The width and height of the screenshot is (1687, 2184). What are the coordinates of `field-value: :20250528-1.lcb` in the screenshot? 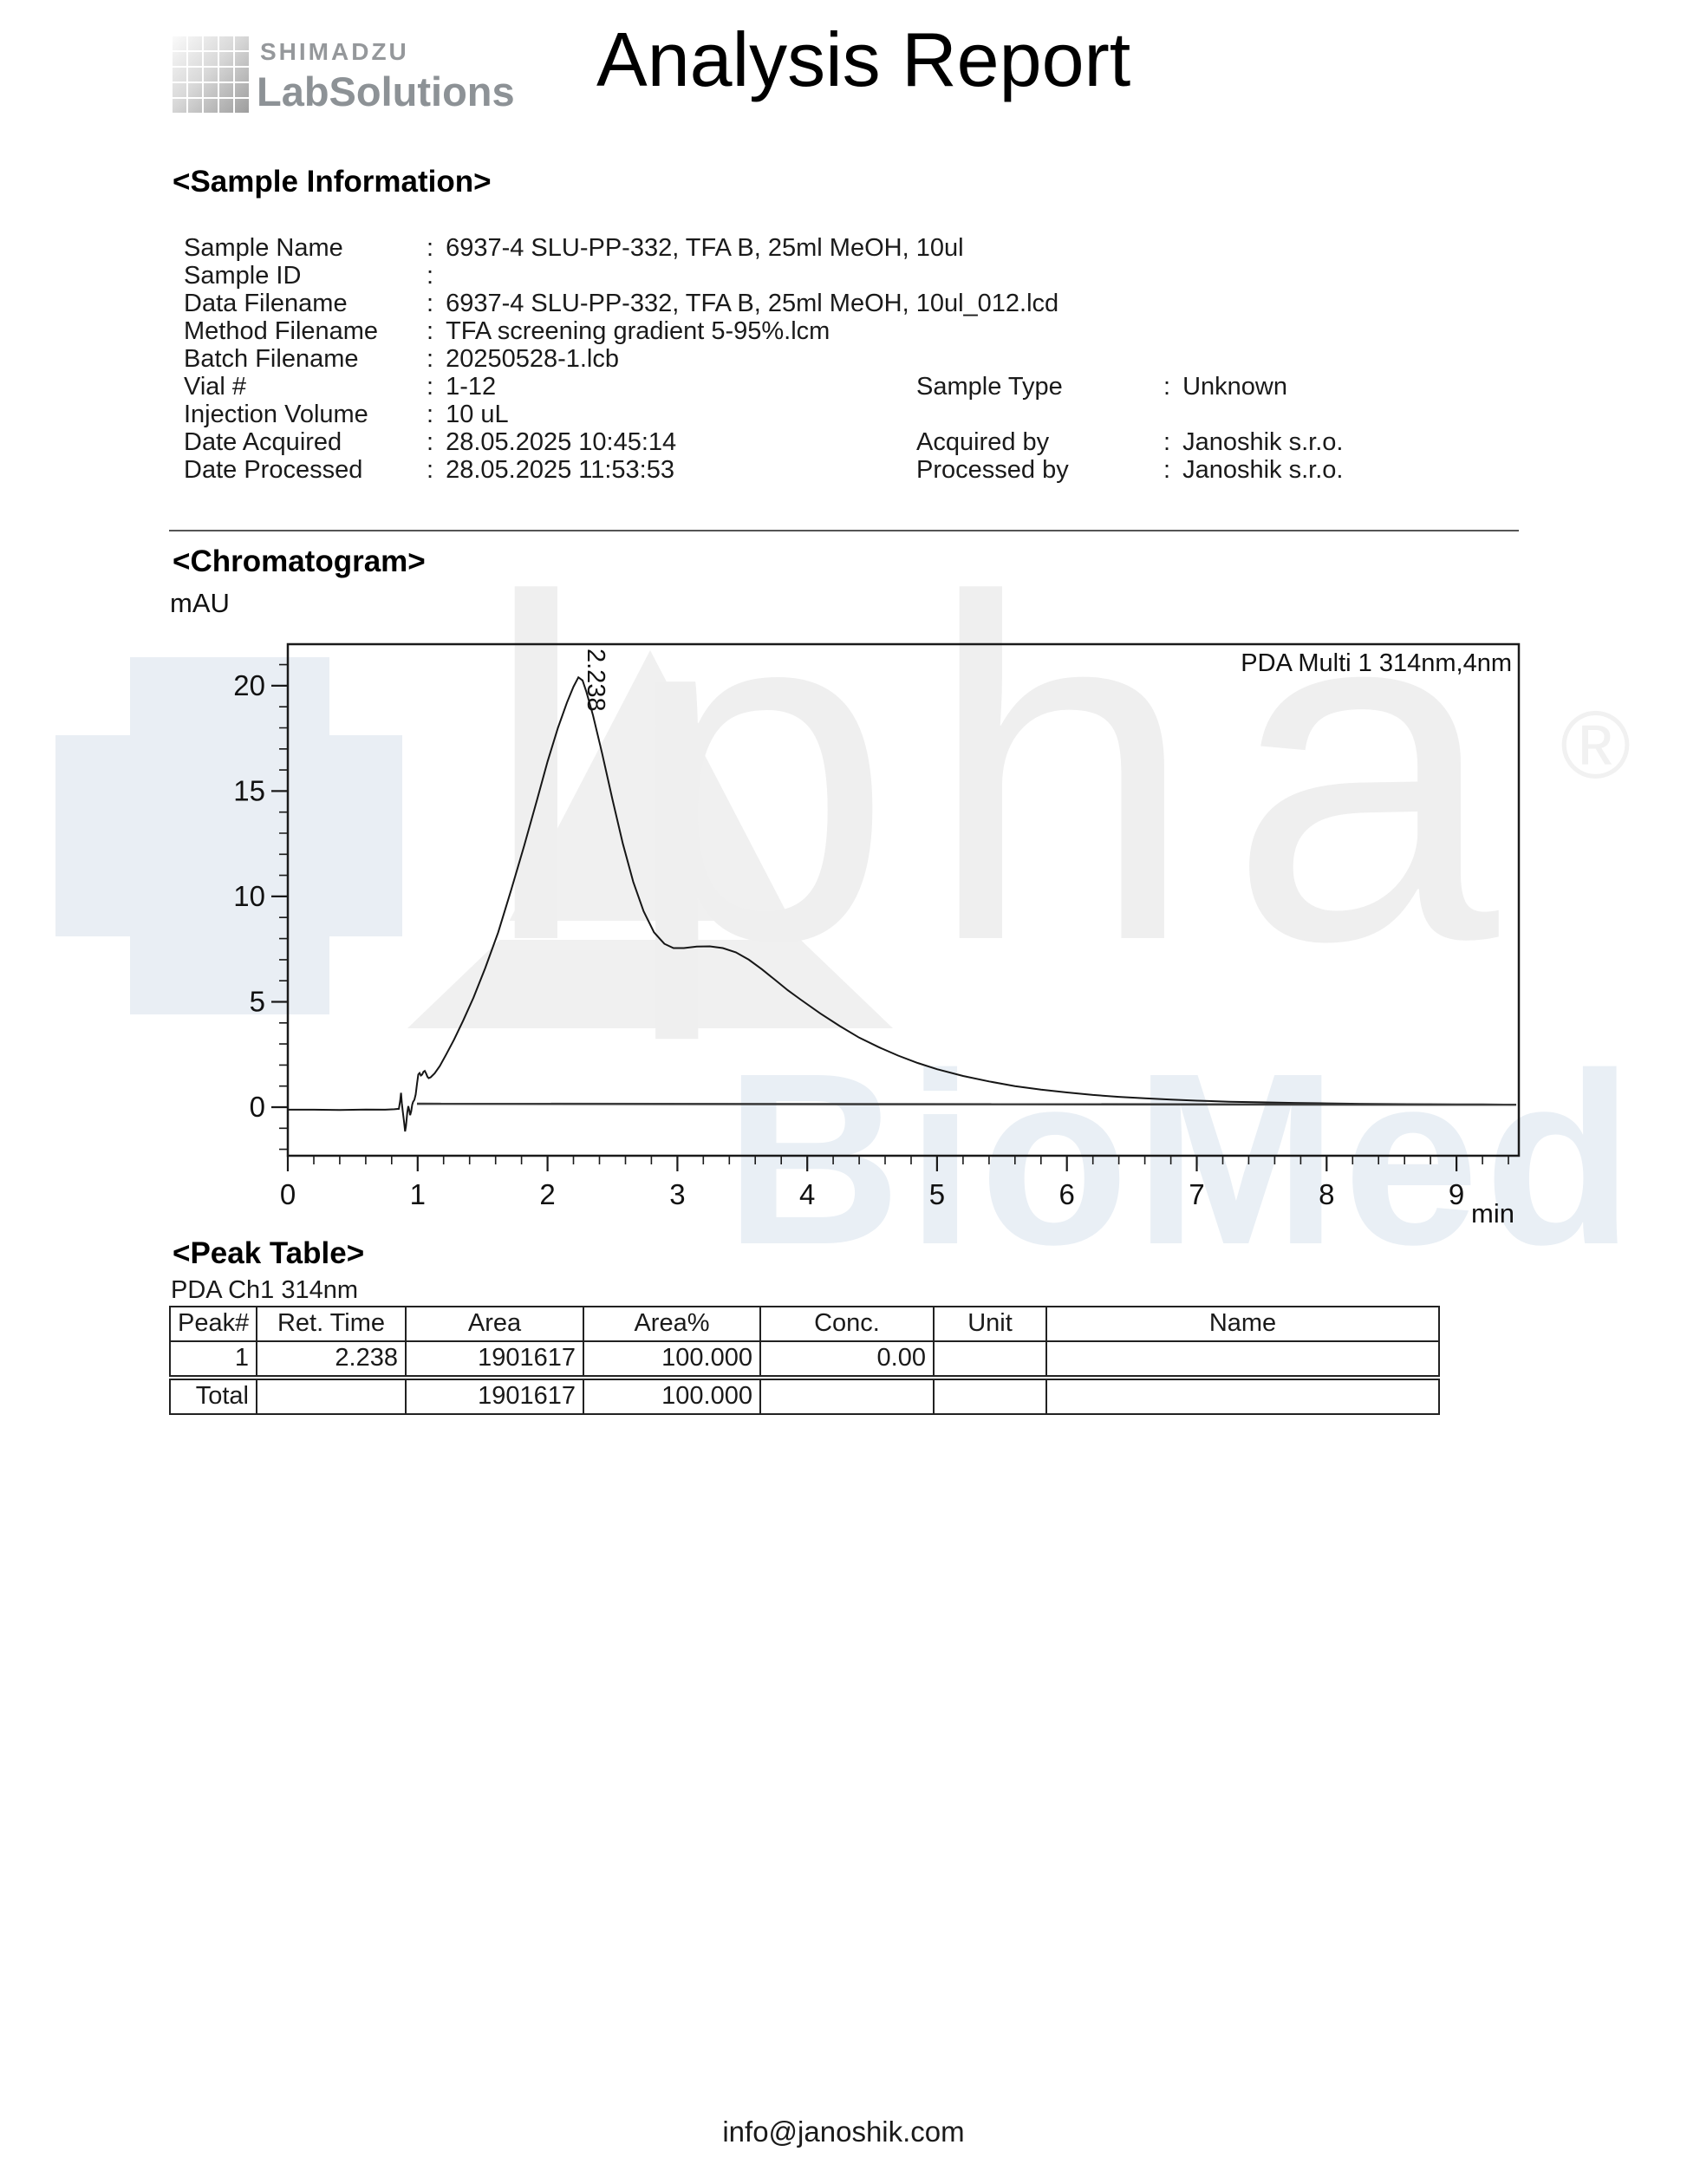 It's located at (523, 359).